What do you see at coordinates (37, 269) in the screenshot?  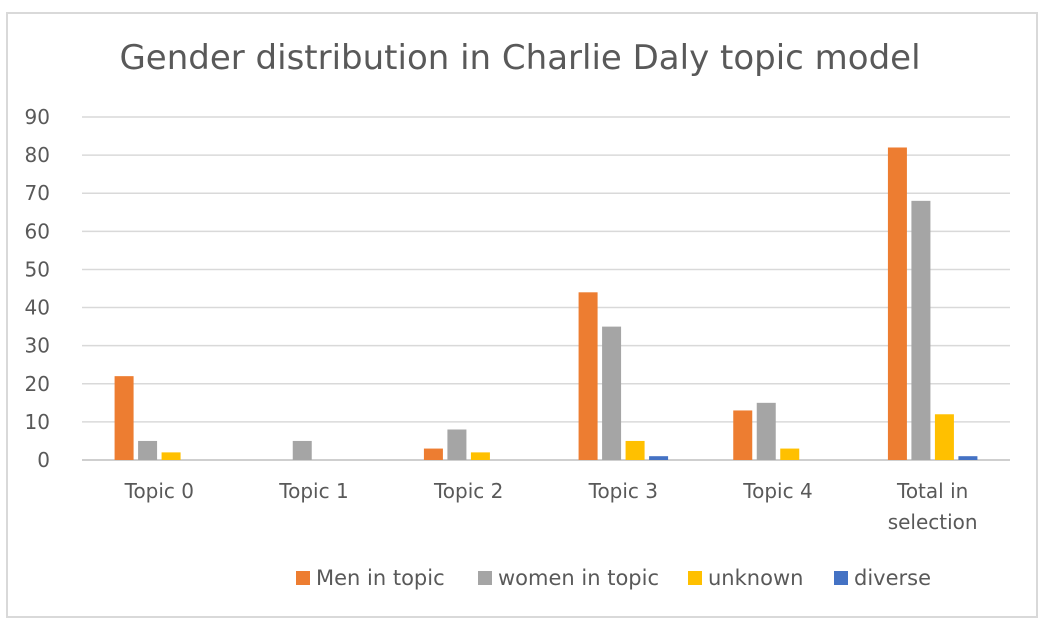 I see `y-tick-label: 50` at bounding box center [37, 269].